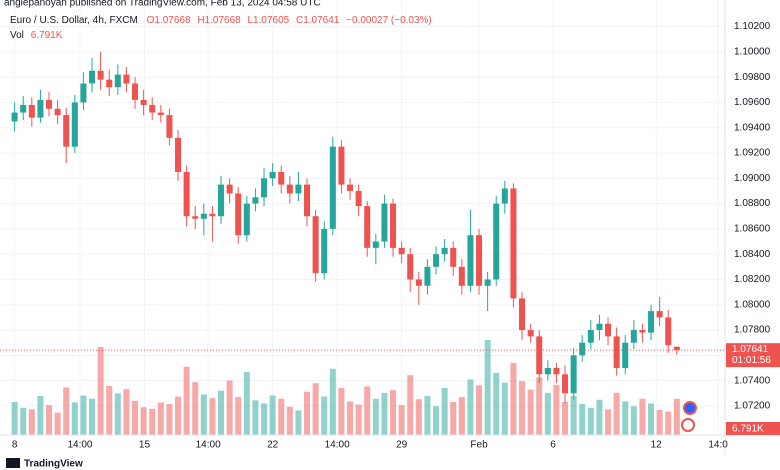  I want to click on volume-legend: Vol 6.791K, so click(36, 35).